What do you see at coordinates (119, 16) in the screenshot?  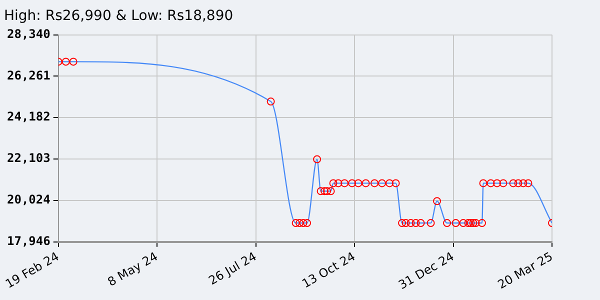 I see `chart-title: High: Rs26,990 & Low: Rs18,890` at bounding box center [119, 16].